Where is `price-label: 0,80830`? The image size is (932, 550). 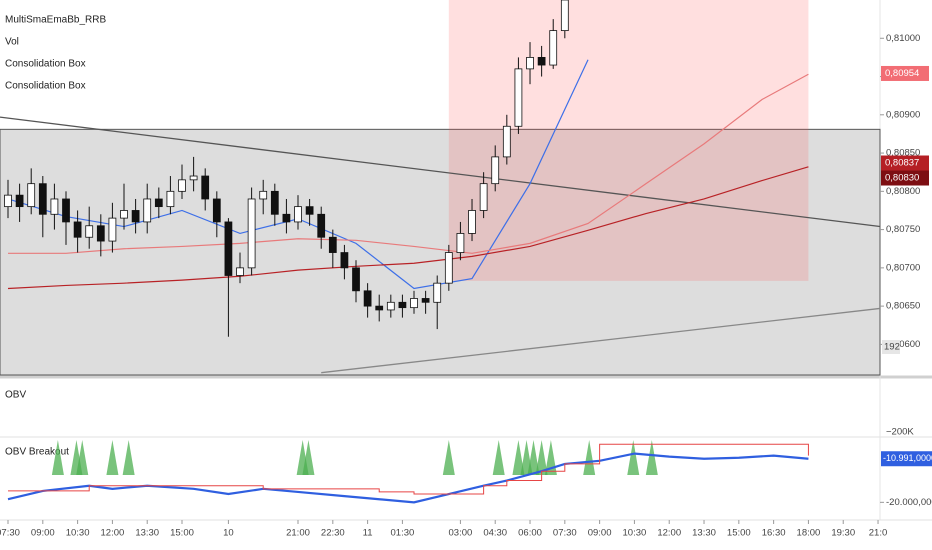 price-label: 0,80830 is located at coordinates (902, 178).